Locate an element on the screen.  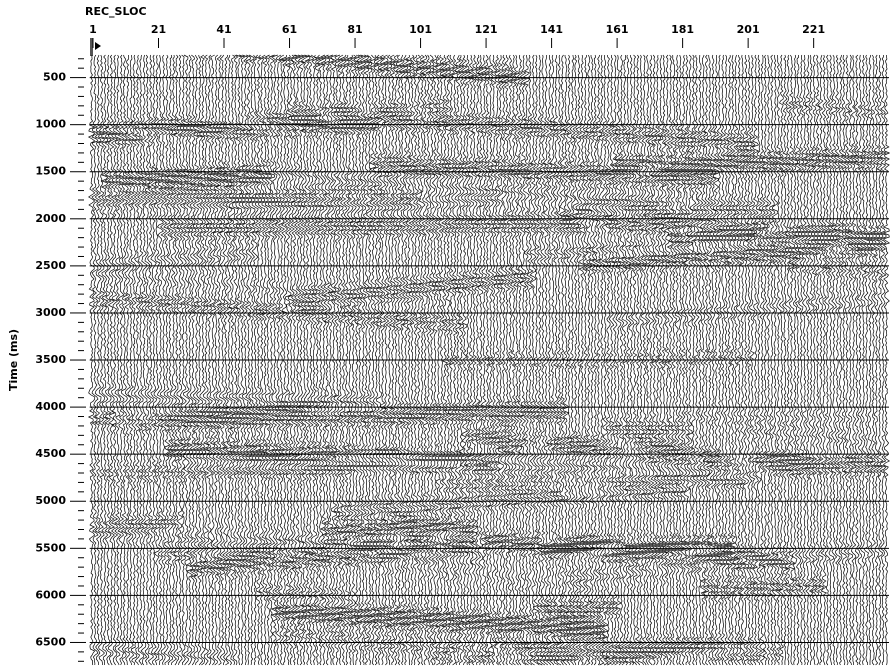
x-axis-label: REC_SLOC is located at coordinates (116, 11).